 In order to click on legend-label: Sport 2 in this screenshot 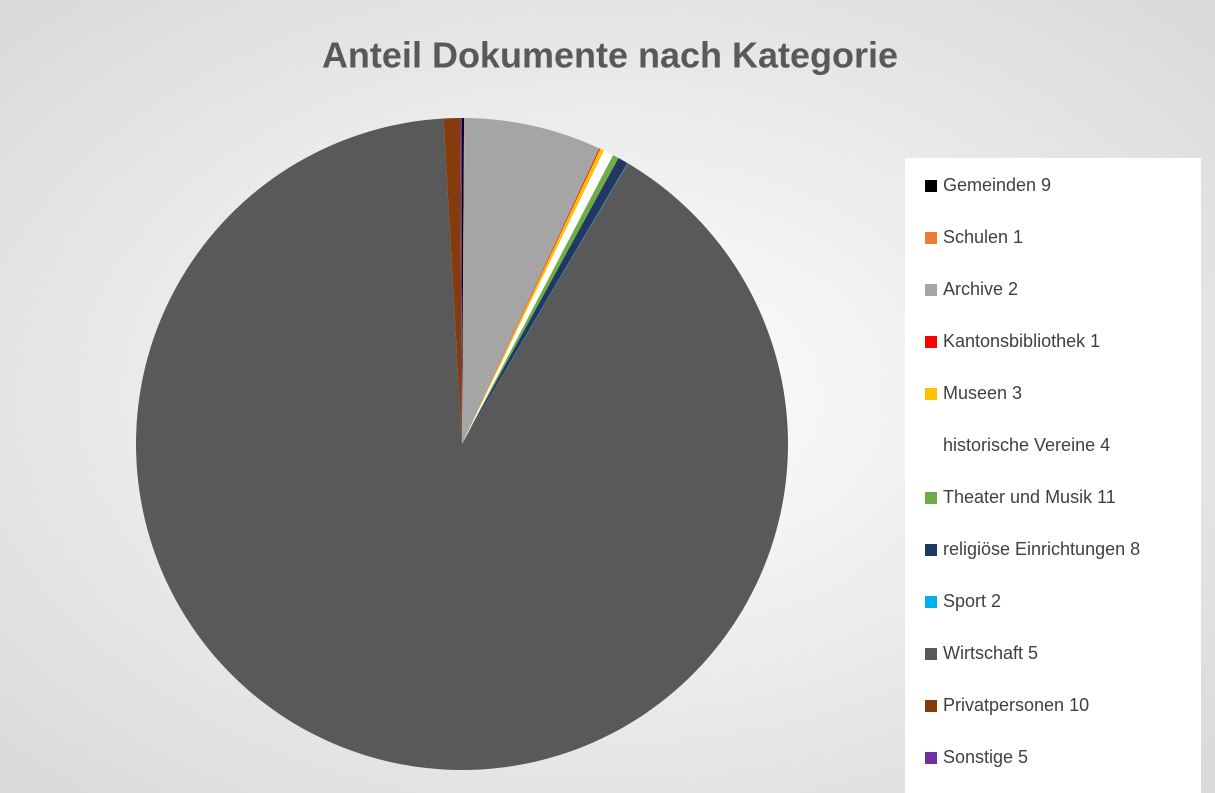, I will do `click(972, 601)`.